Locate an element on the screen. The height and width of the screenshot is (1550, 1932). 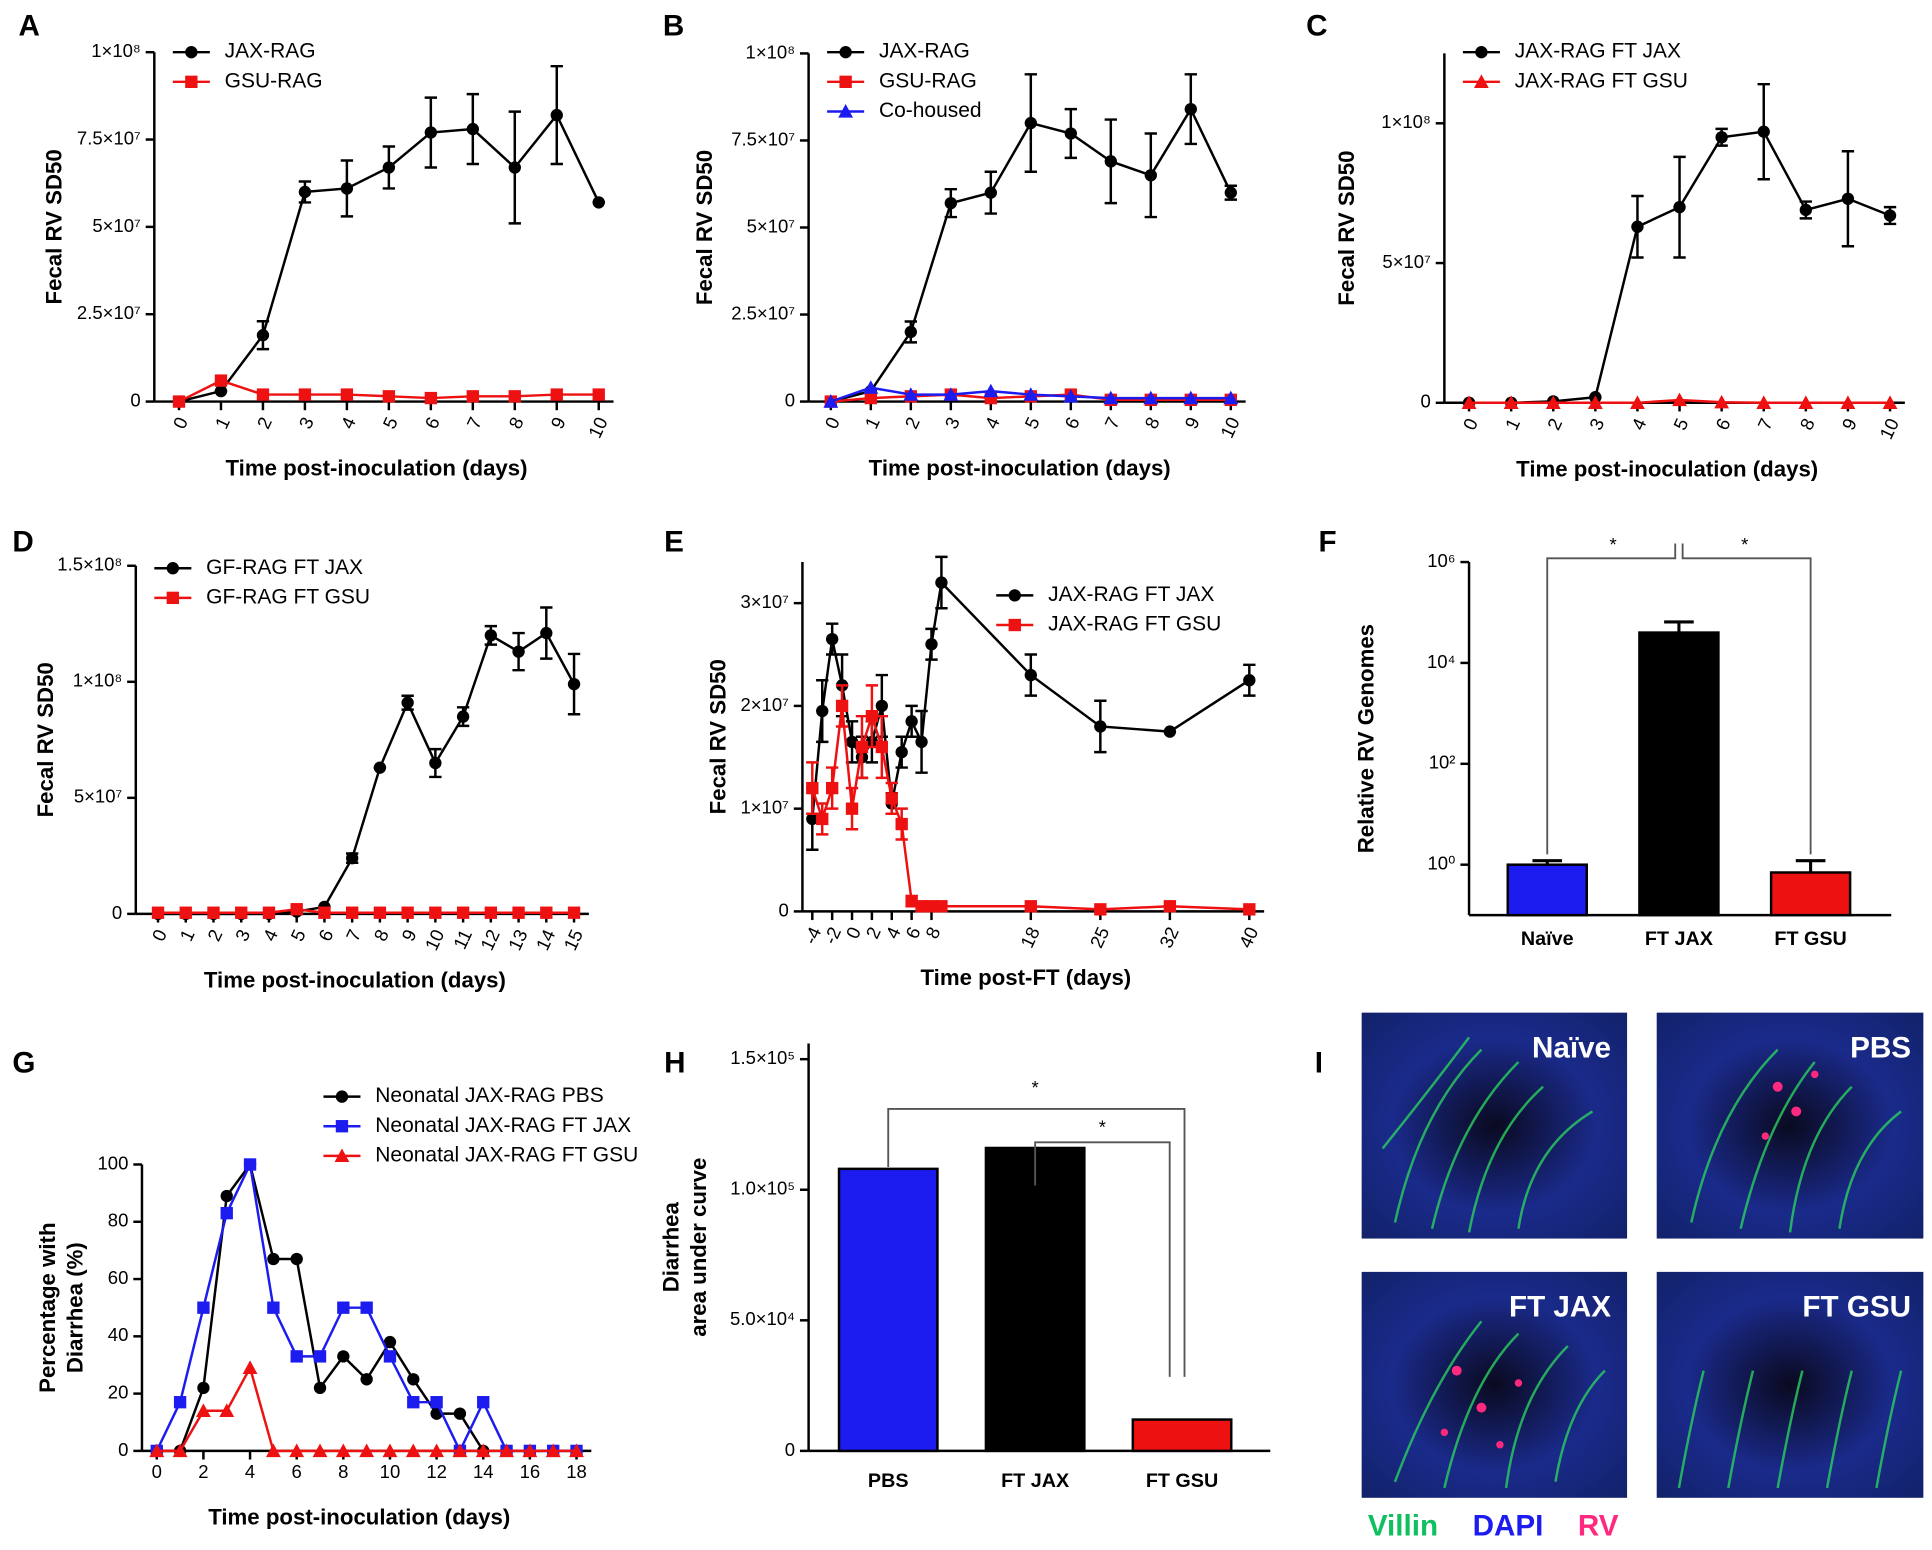
x-tick-label: 4 is located at coordinates (270, 935).